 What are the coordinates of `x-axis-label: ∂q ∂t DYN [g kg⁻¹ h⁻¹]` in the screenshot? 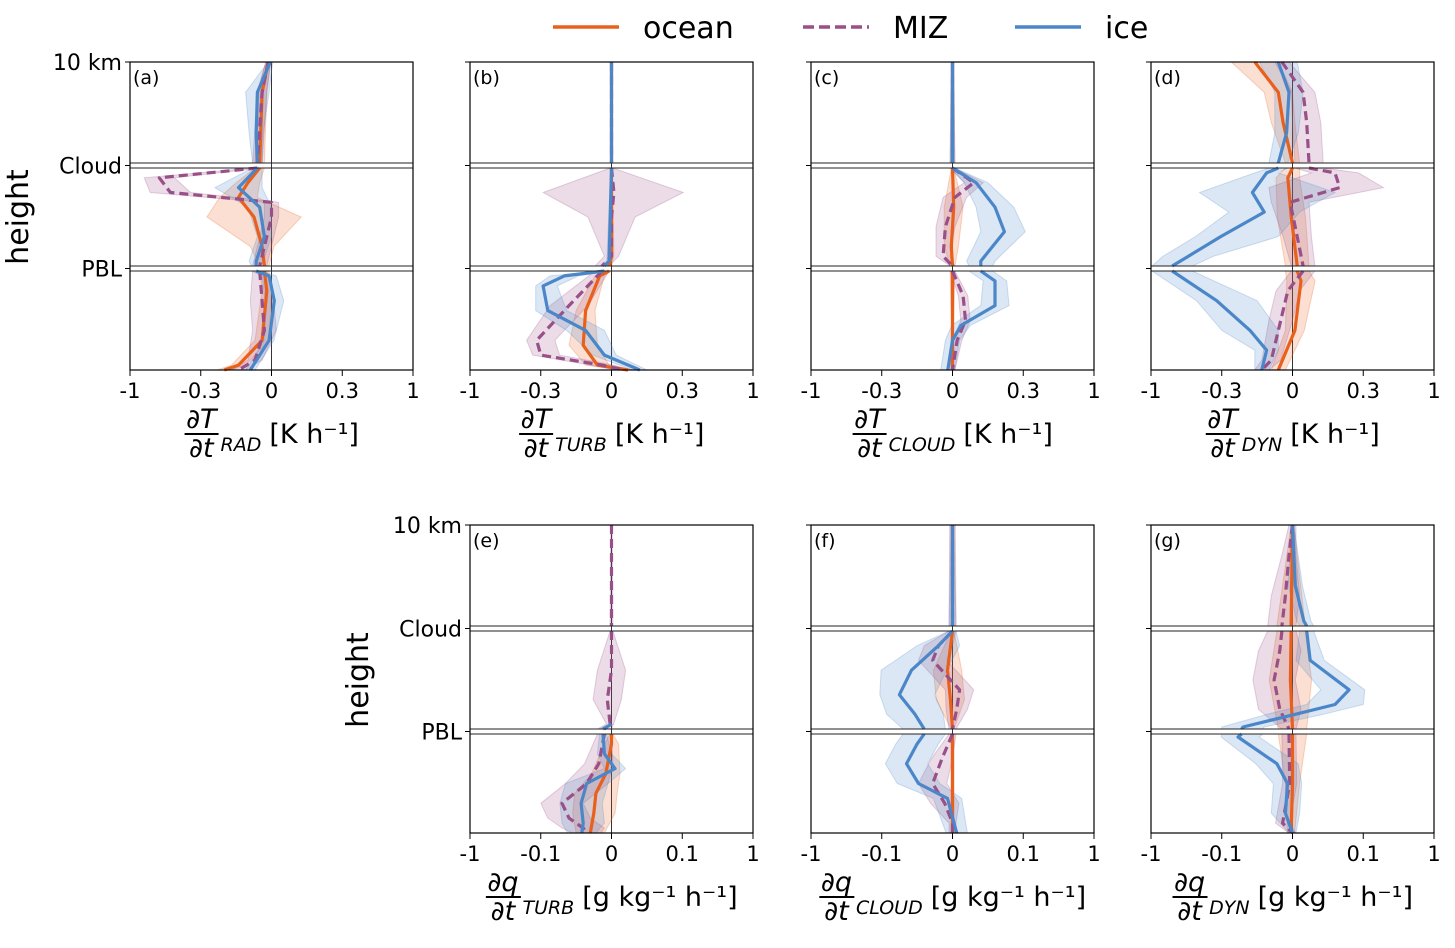 It's located at (1292, 897).